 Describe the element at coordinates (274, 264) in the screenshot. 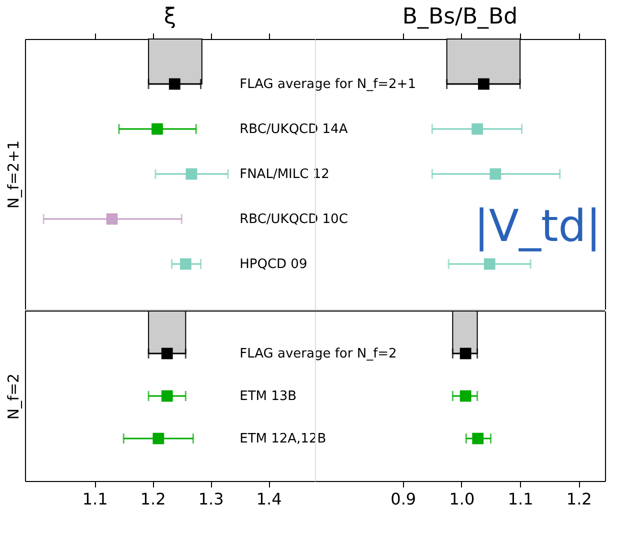

I see `y-tick-label: HPQCD 09` at that location.